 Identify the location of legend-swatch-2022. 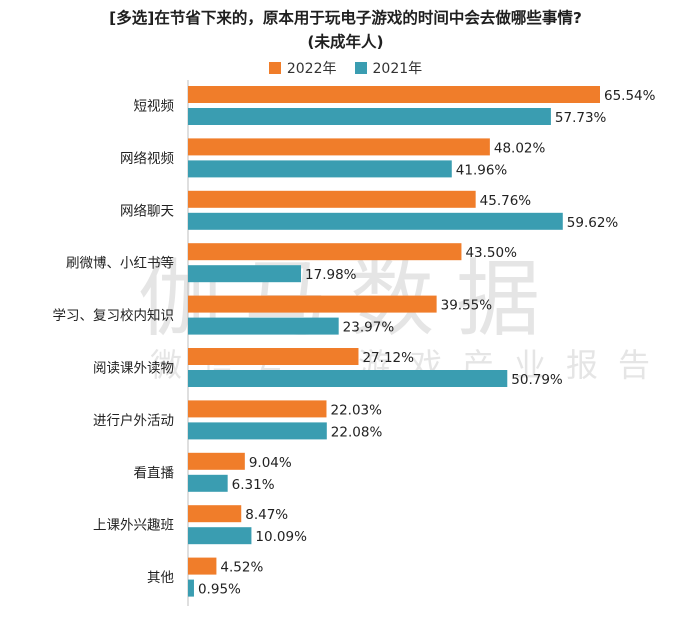
(274, 68).